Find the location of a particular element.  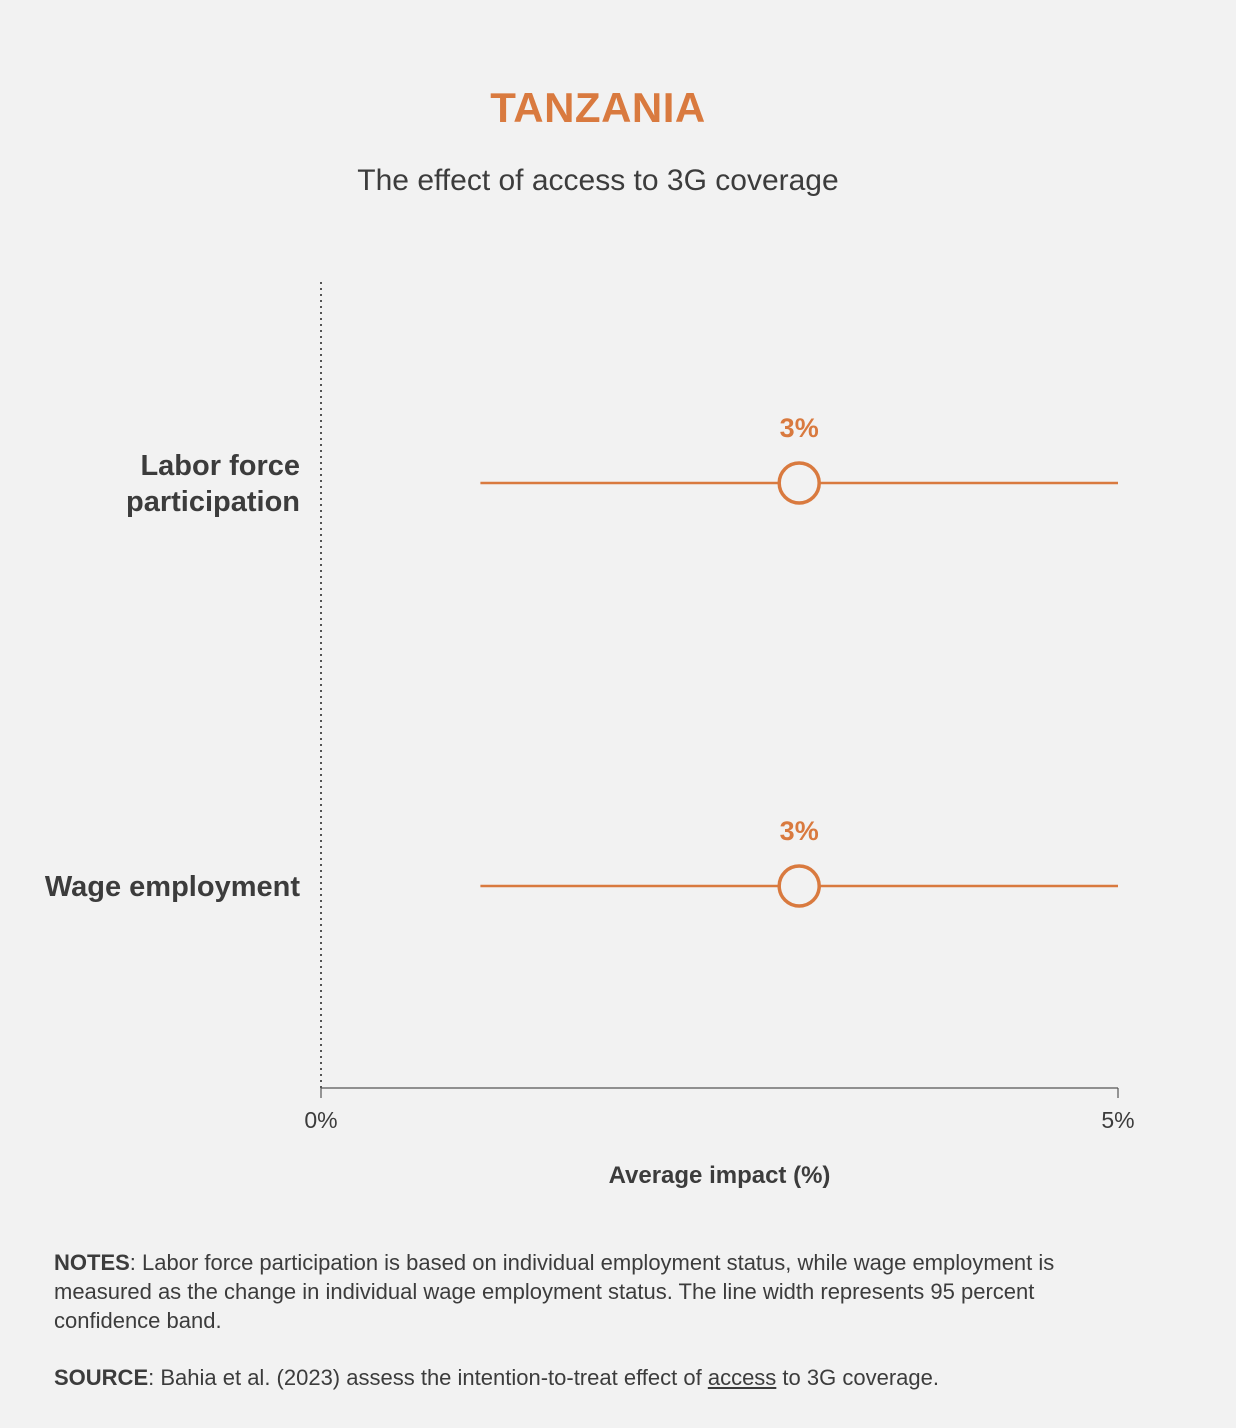

category-label: Wage employment is located at coordinates (172, 887).